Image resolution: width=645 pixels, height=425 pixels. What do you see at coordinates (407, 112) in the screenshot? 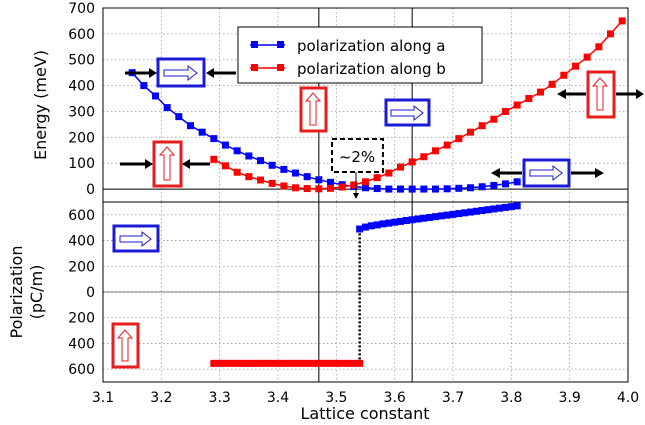
I see `schematic-a-equilibrium` at bounding box center [407, 112].